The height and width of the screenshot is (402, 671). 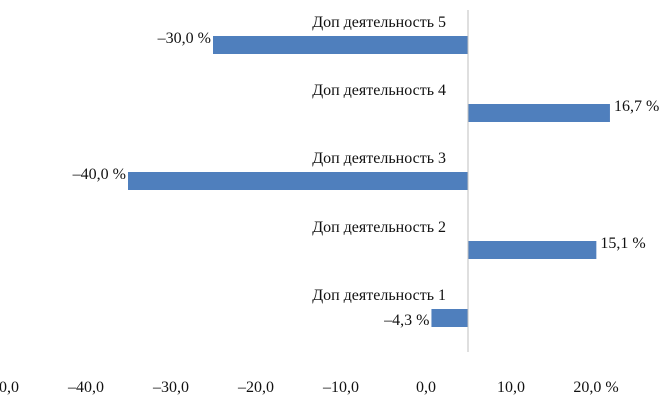 What do you see at coordinates (511, 387) in the screenshot?
I see `x-tick-label-6: 10,0` at bounding box center [511, 387].